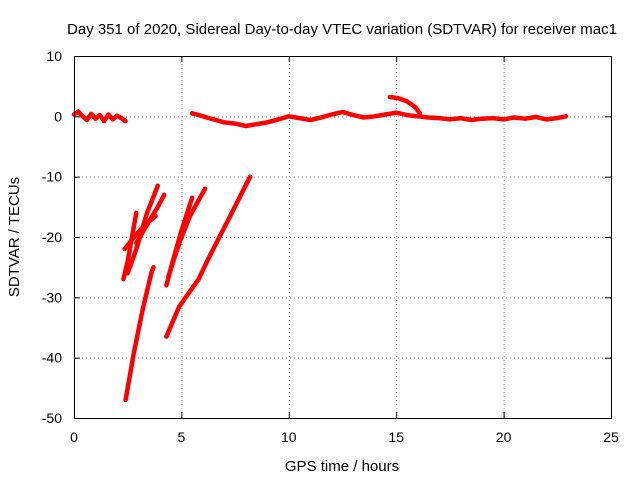 The height and width of the screenshot is (480, 640). I want to click on x-tick-label: 20, so click(504, 437).